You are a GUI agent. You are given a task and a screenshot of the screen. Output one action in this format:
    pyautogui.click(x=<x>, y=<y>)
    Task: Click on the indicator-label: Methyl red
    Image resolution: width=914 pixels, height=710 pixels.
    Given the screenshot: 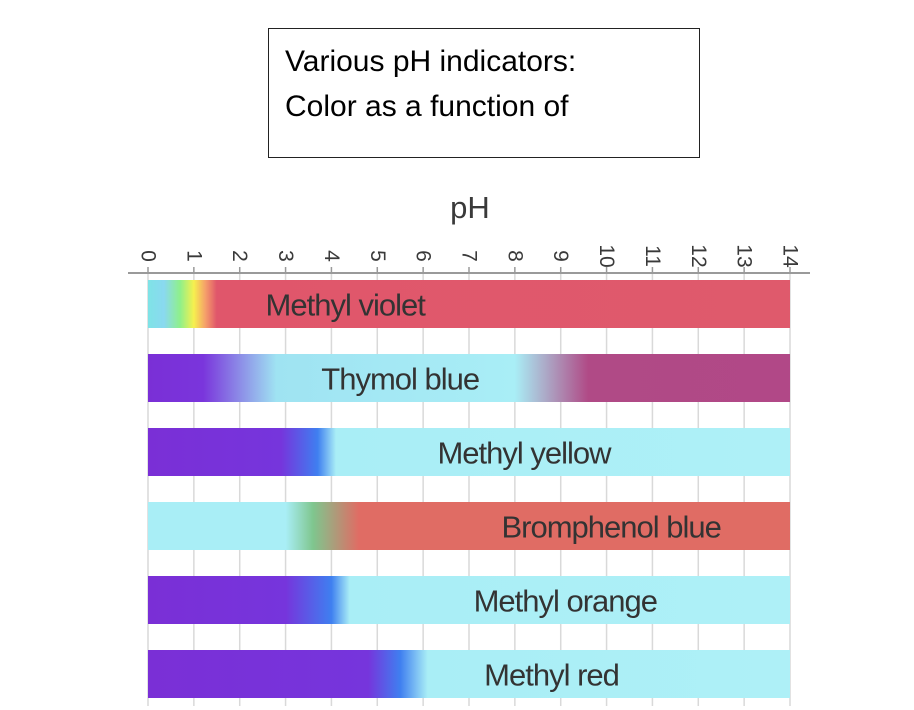 What is the action you would take?
    pyautogui.click(x=551, y=675)
    